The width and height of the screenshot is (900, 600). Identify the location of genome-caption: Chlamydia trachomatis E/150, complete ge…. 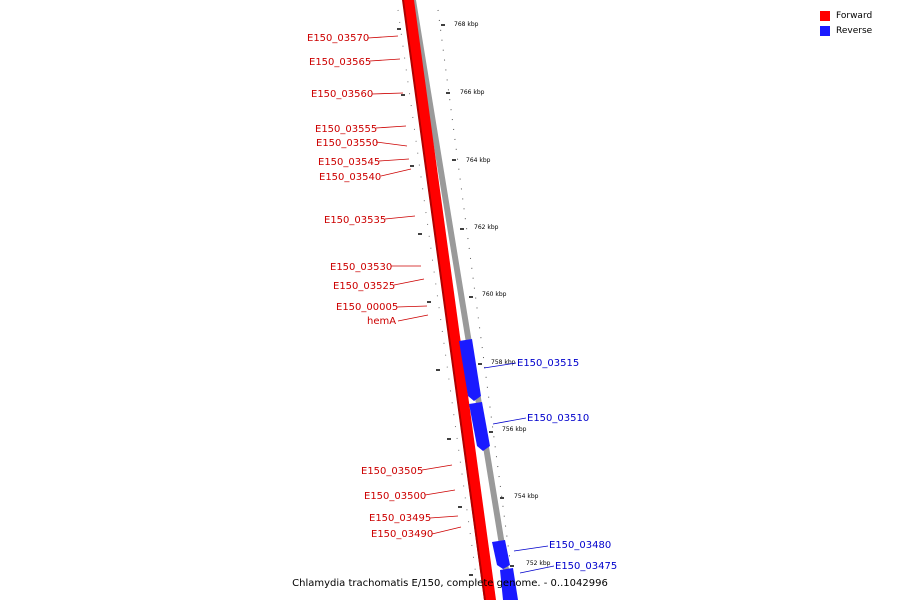
(450, 583).